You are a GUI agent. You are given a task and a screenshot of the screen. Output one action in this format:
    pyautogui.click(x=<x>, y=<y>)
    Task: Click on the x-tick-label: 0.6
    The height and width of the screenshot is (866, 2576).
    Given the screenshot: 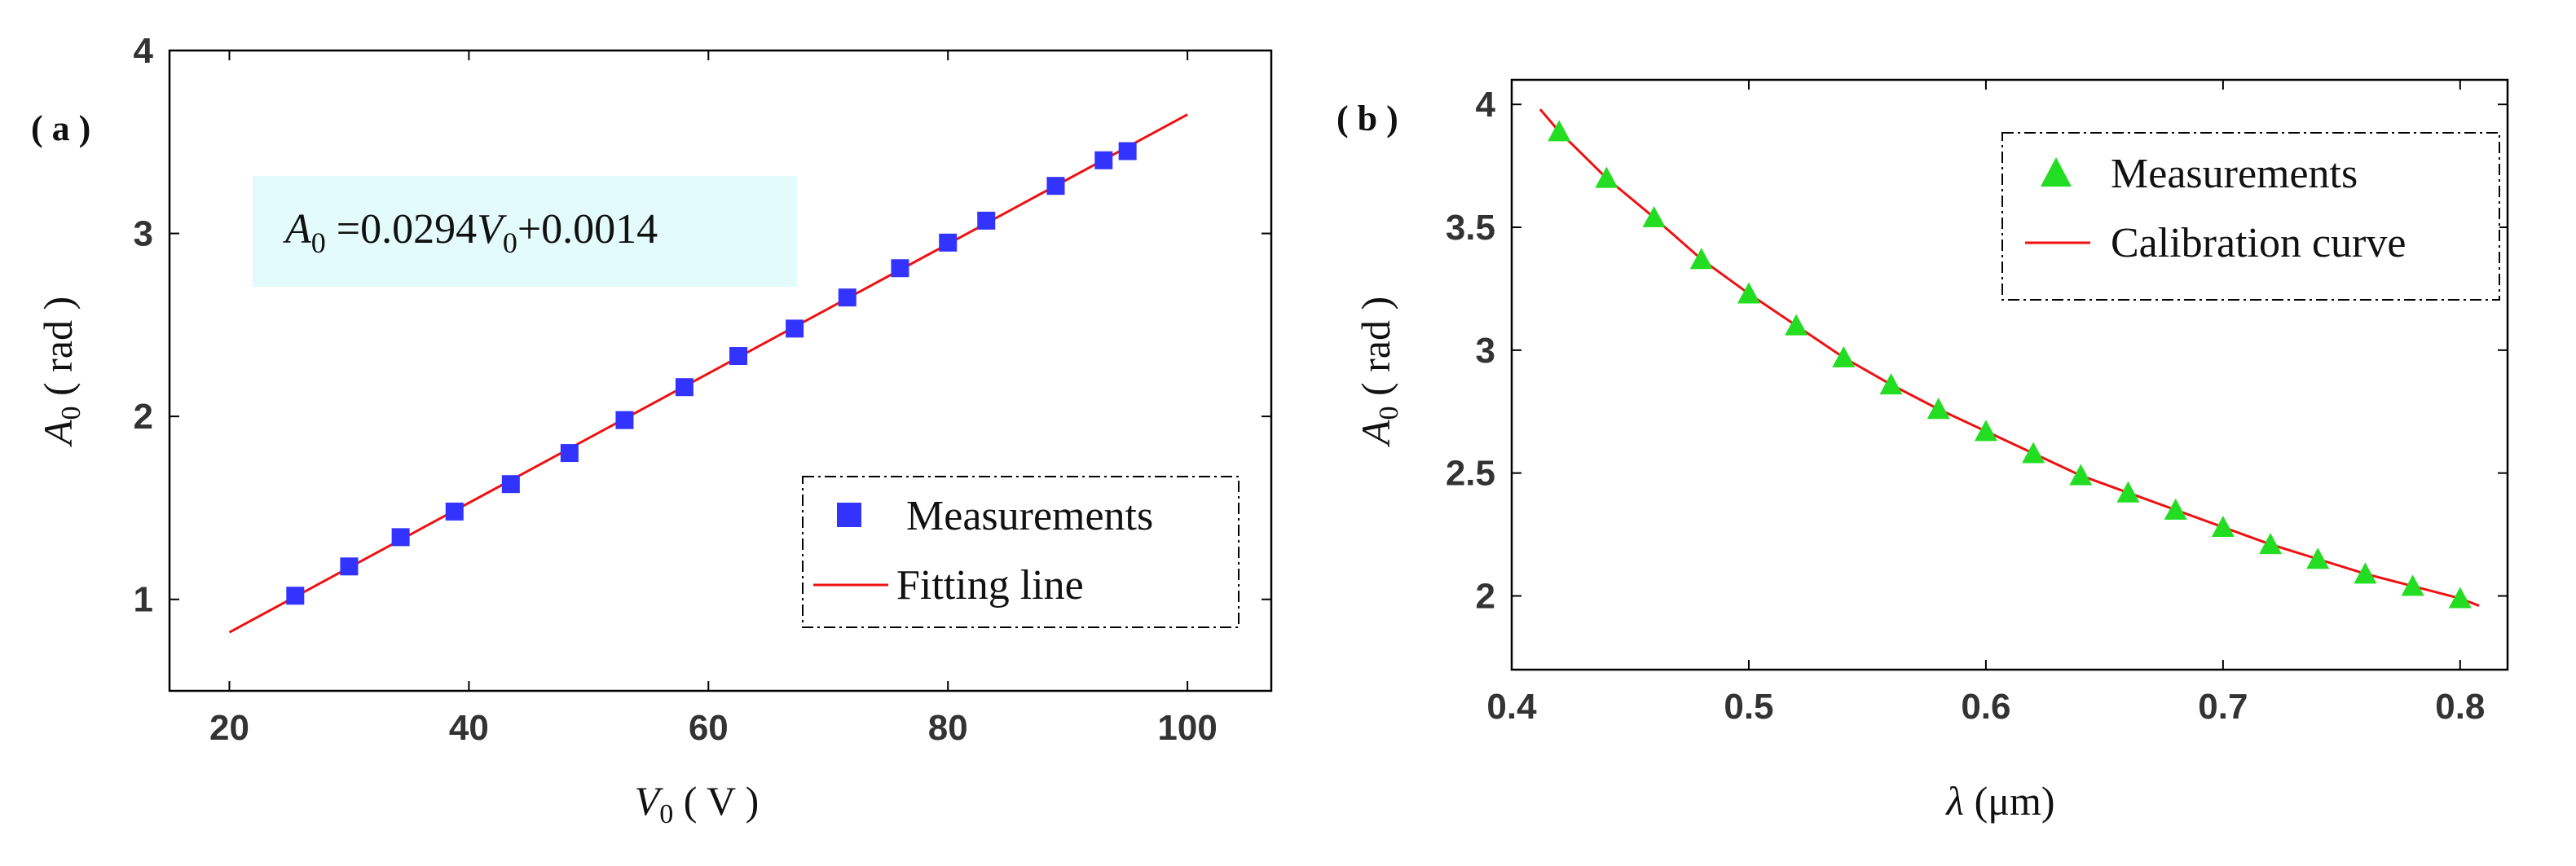 What is the action you would take?
    pyautogui.click(x=1985, y=707)
    